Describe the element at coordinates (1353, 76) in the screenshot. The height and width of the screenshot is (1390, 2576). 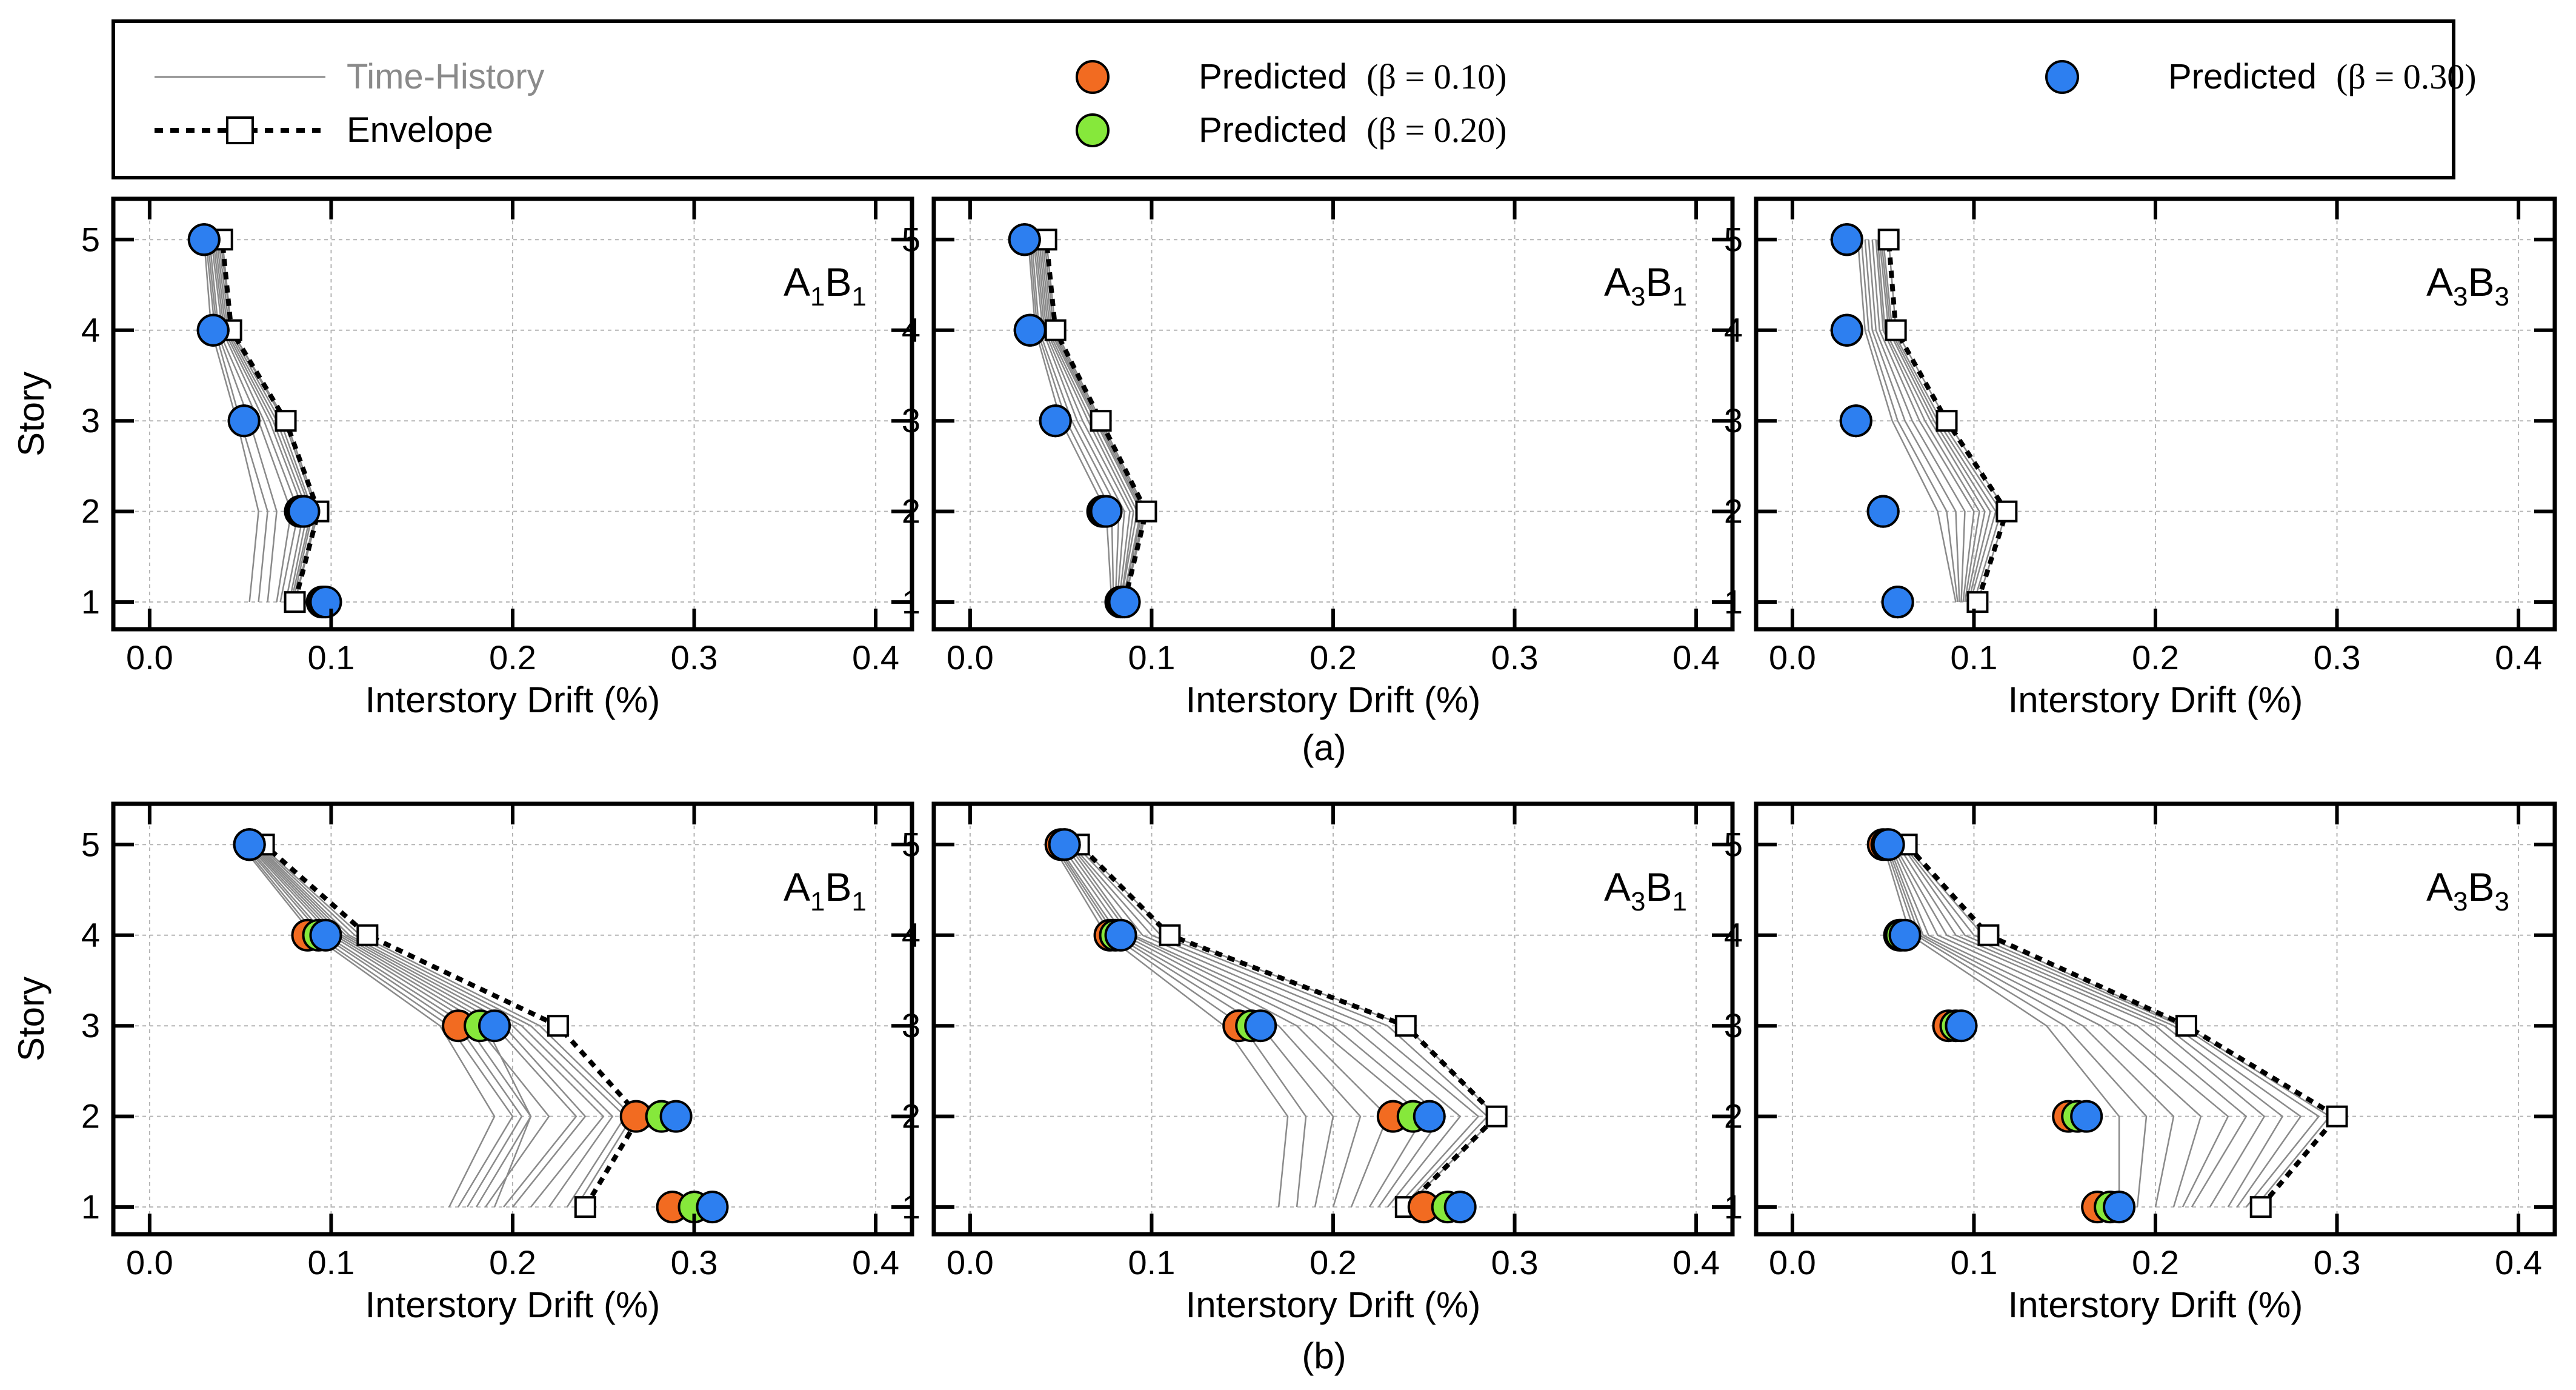
I see `legend-beta-010-label: Predicted (β = 0.10)` at that location.